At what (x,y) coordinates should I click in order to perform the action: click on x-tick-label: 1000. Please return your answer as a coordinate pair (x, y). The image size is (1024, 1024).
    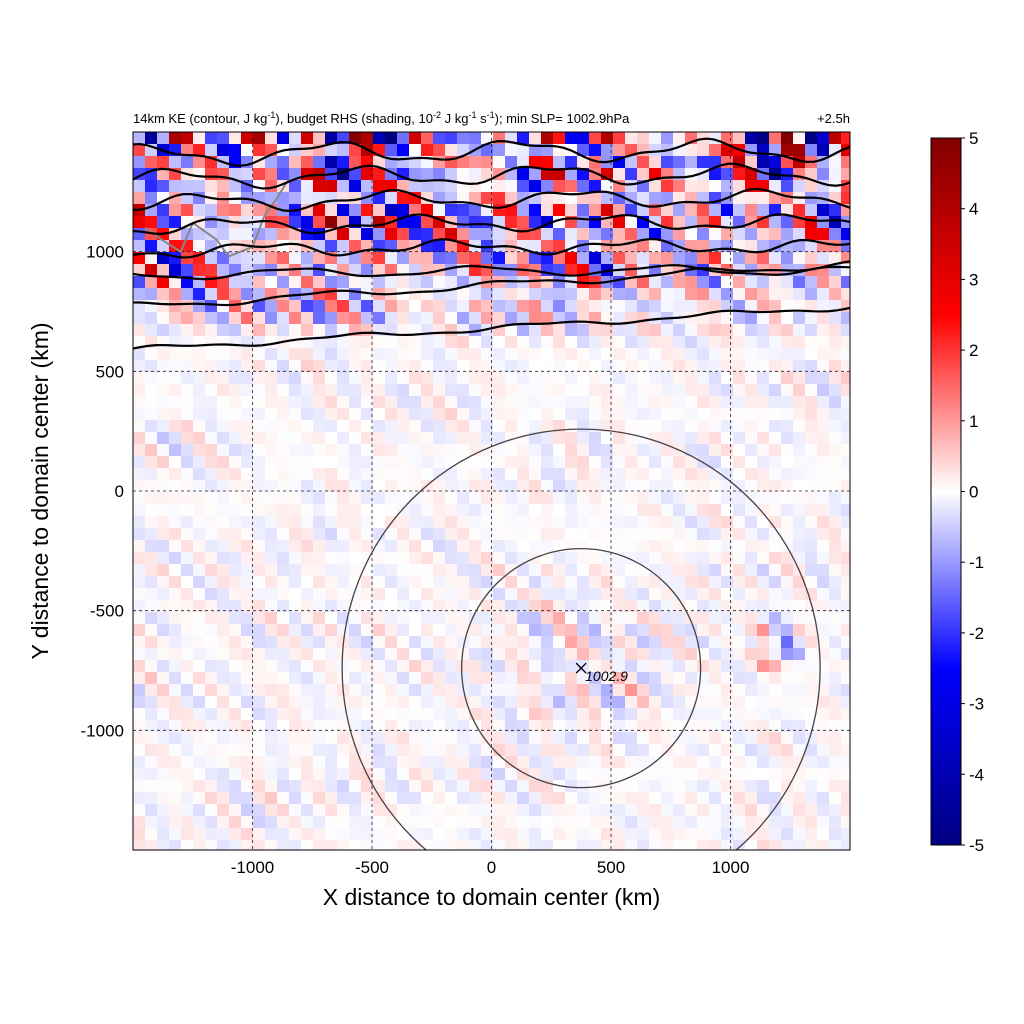
    Looking at the image, I should click on (731, 867).